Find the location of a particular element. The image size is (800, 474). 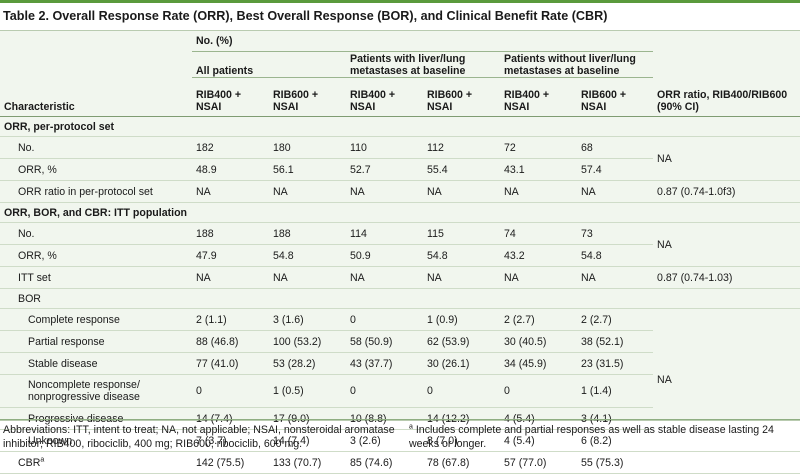

col-header-rib600-noliver: RIB600 + NSAI is located at coordinates (615, 97).